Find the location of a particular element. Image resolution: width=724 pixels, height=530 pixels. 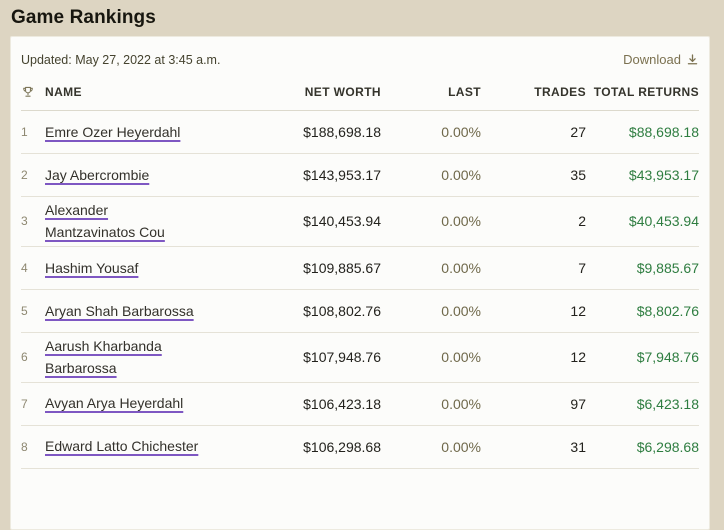

net-worth-cell: $106,298.68 is located at coordinates (342, 446).